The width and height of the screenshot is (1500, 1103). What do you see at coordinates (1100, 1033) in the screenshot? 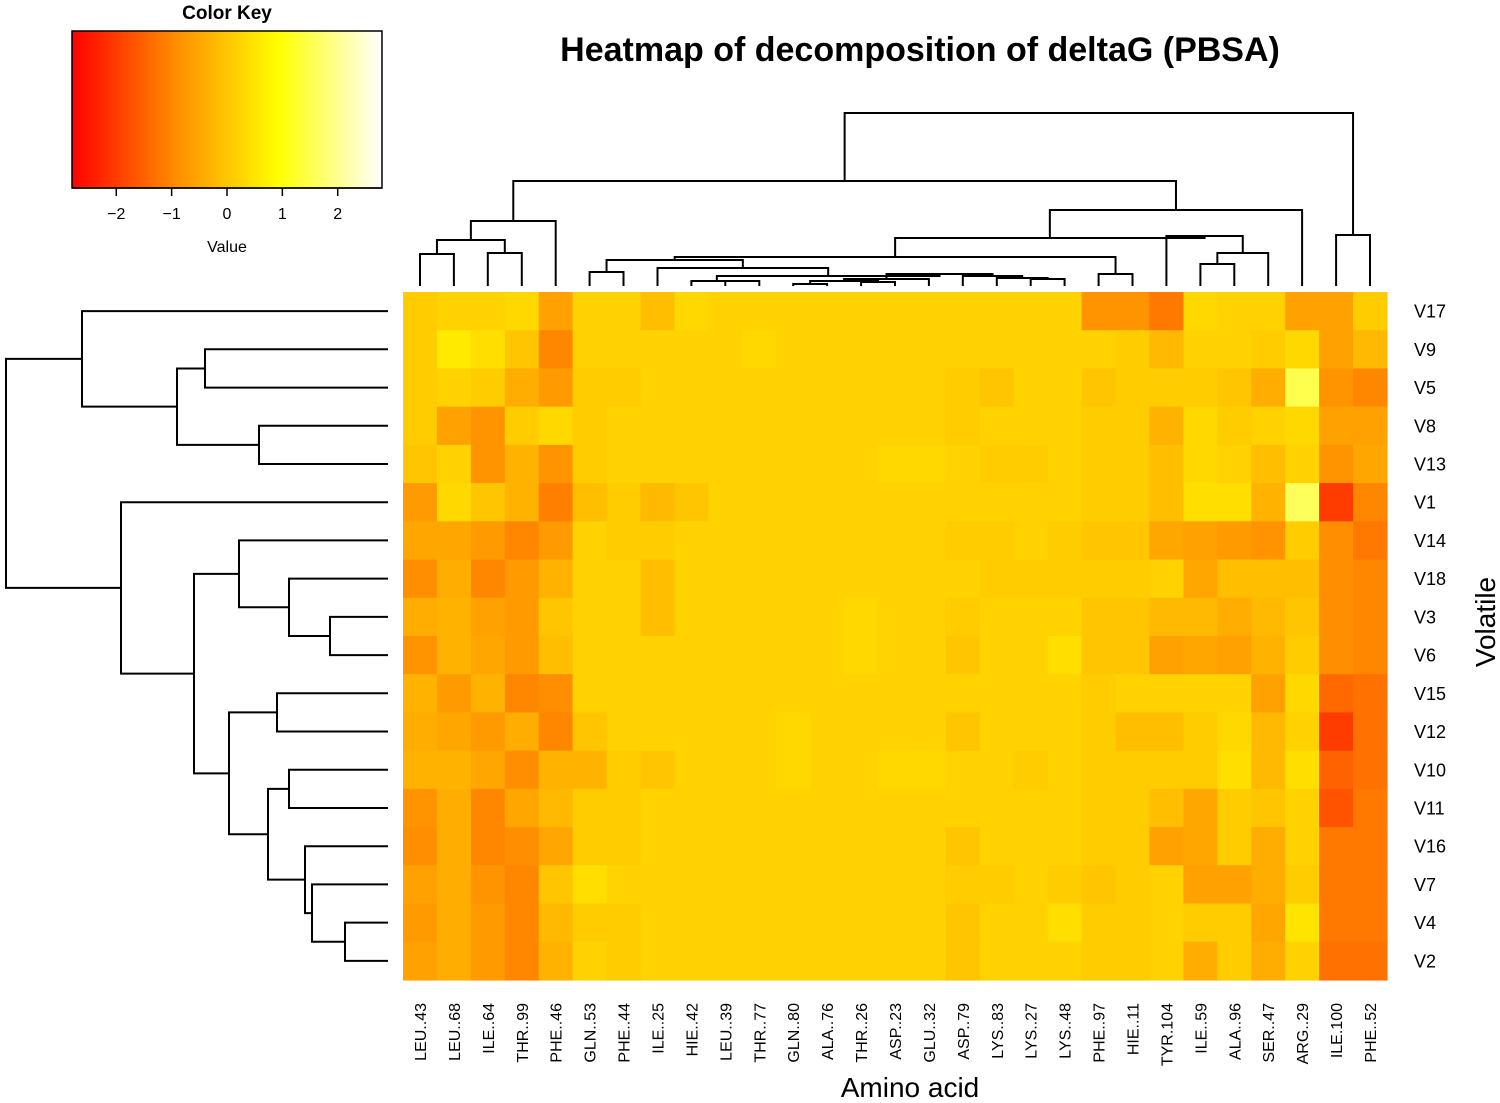
I see `column-label: PHE..97` at bounding box center [1100, 1033].